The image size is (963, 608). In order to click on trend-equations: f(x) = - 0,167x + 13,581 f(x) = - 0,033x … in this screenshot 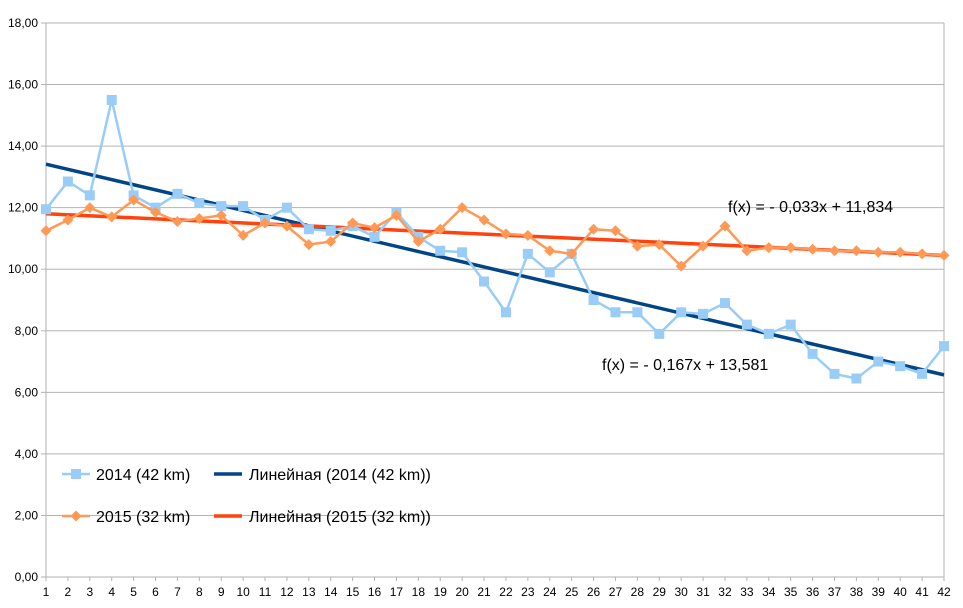, I will do `click(747, 286)`.